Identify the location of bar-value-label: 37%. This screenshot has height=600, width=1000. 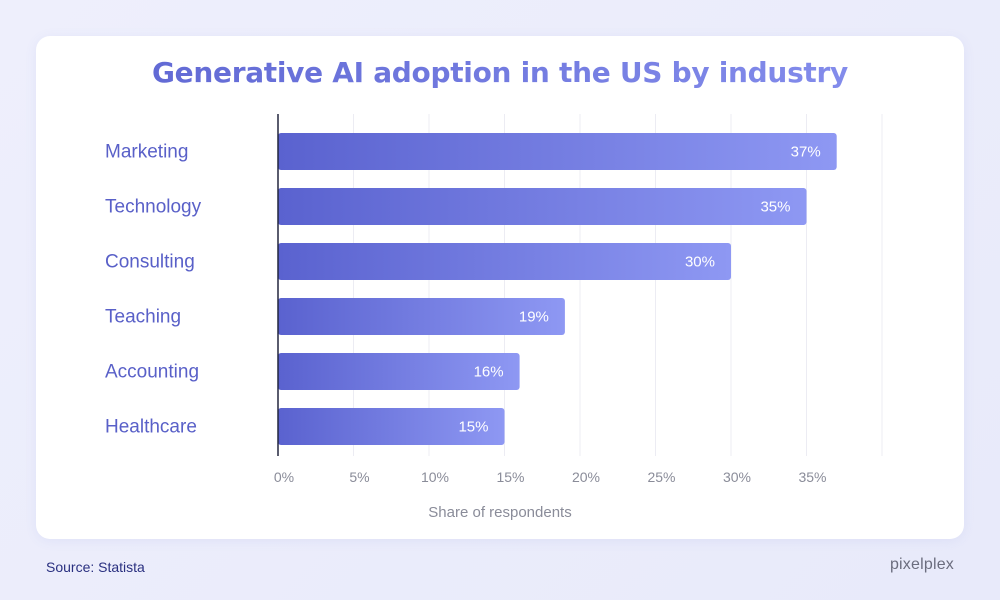
(806, 152).